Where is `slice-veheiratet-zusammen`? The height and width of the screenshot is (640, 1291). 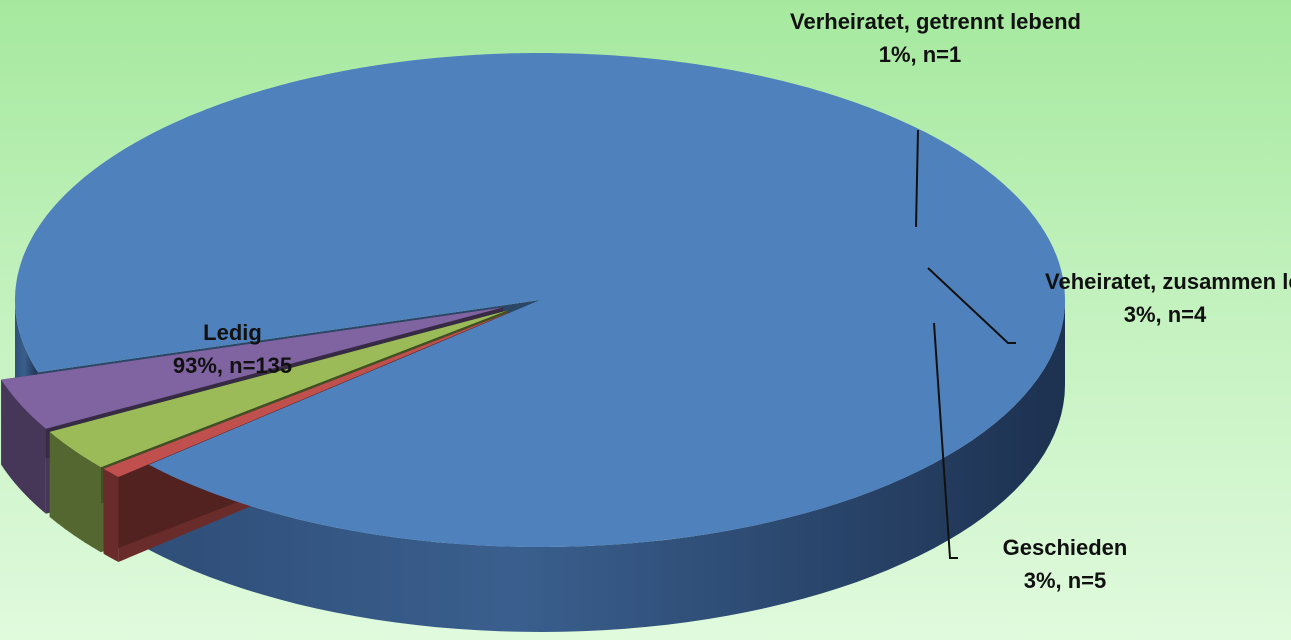 slice-veheiratet-zusammen is located at coordinates (278, 389).